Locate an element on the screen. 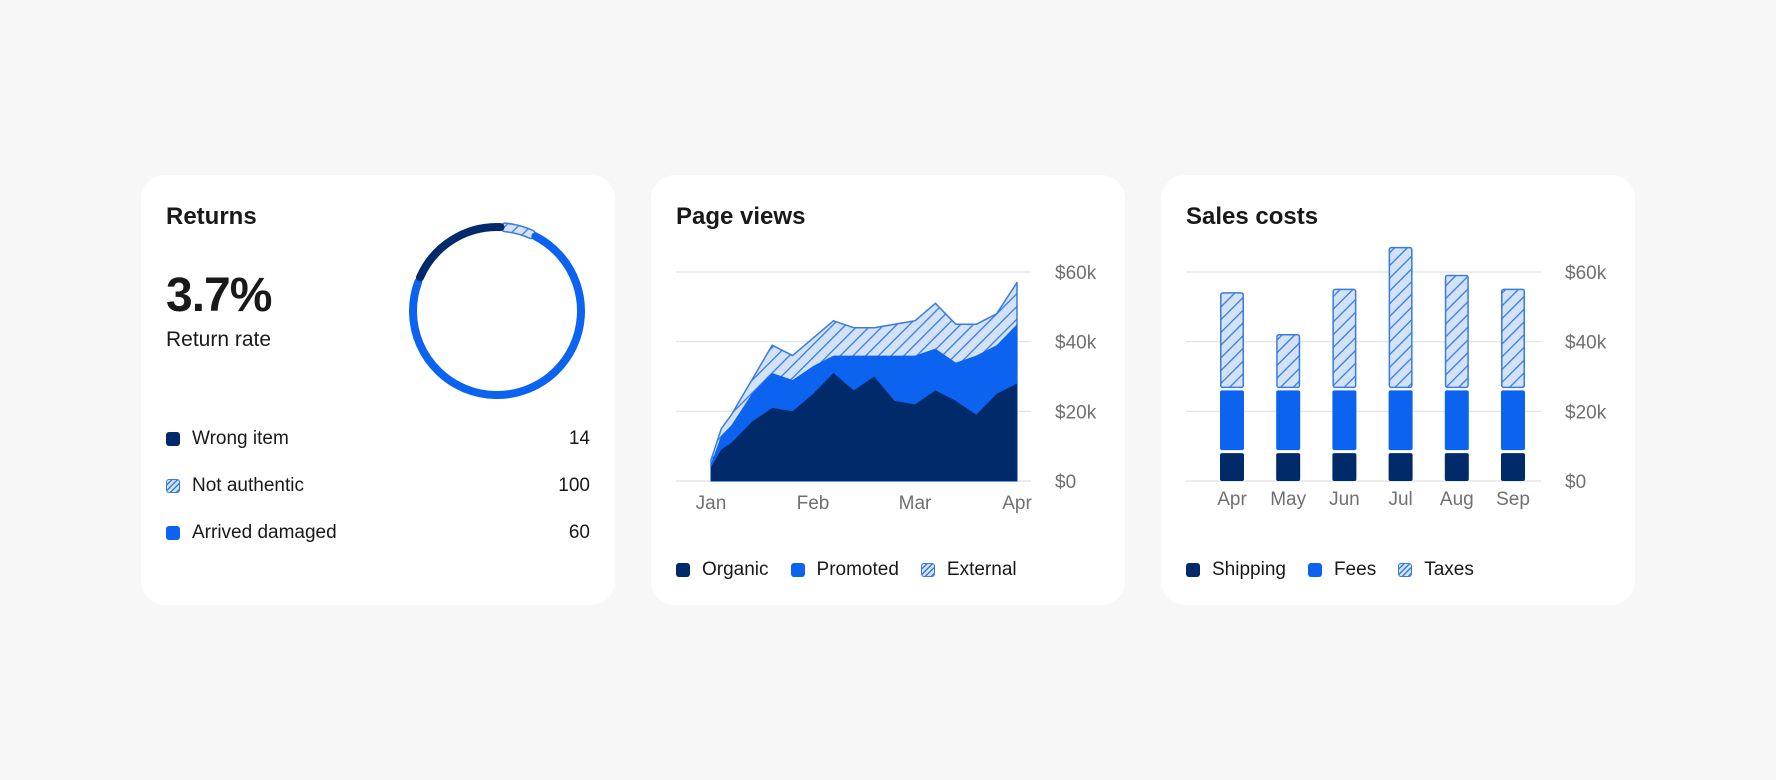 This screenshot has width=1776, height=780. x-tick-label: Jun is located at coordinates (1344, 499).